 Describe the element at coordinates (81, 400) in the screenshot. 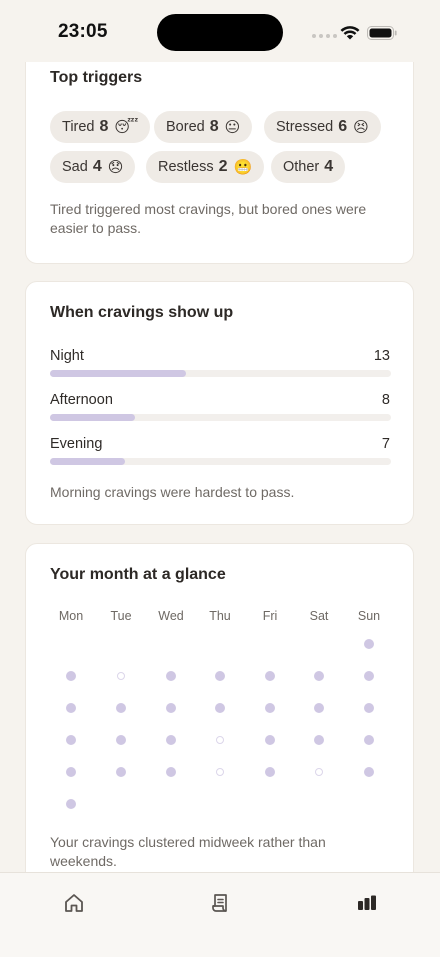

I see `time-row-label: Afternoon` at that location.